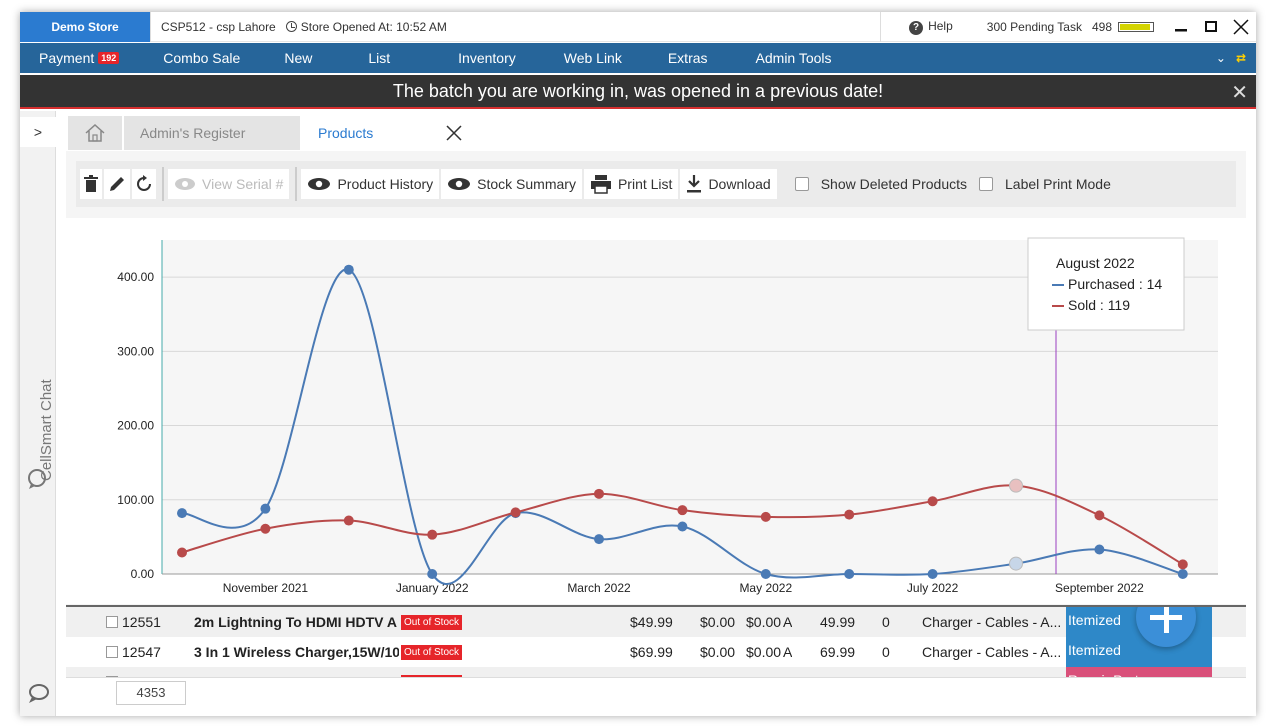 This screenshot has height=727, width=1276. What do you see at coordinates (656, 691) in the screenshot?
I see `table-footer: 4353` at bounding box center [656, 691].